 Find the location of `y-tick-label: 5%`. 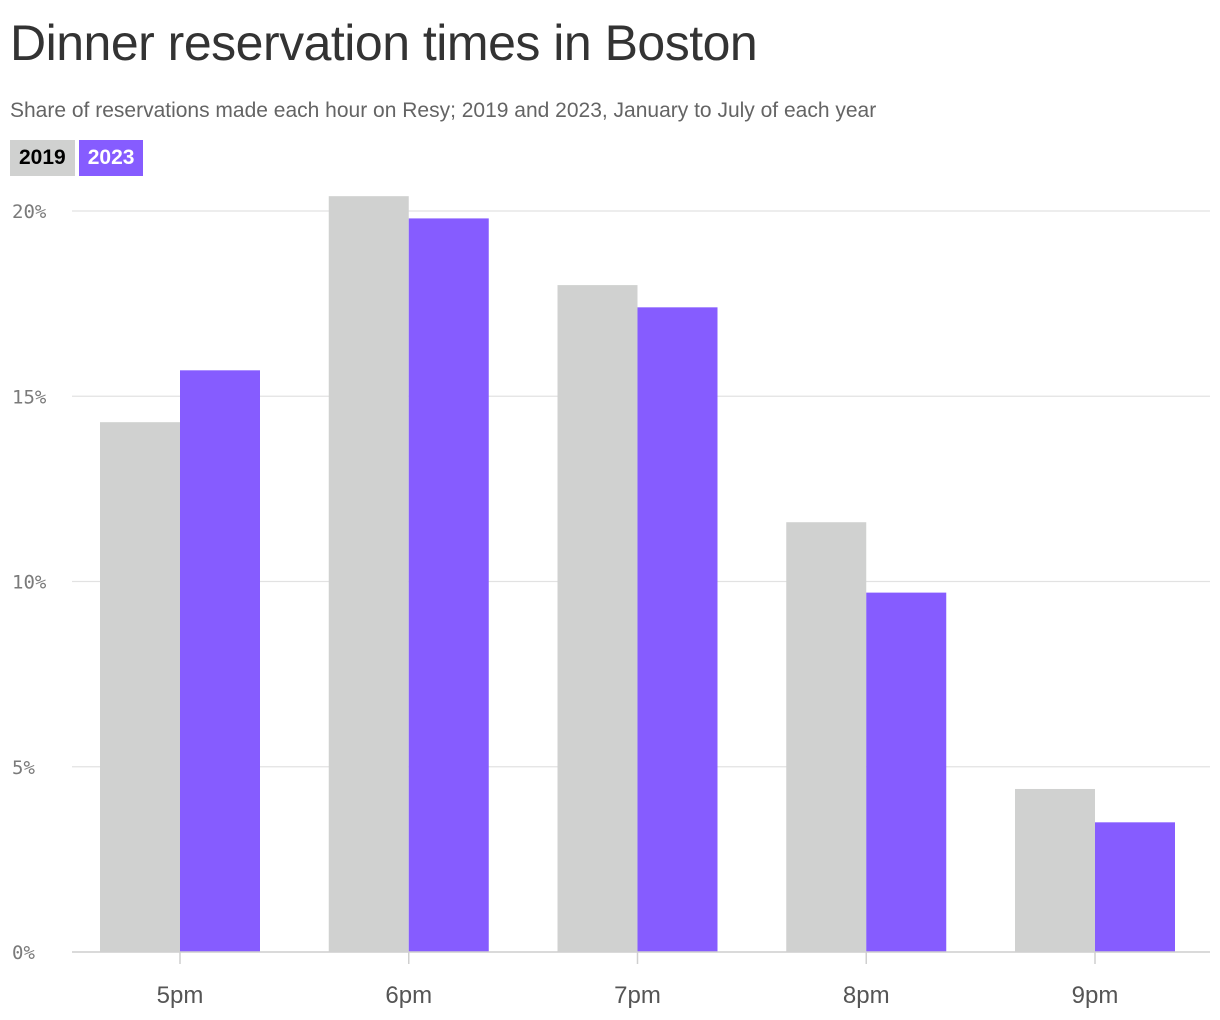

y-tick-label: 5% is located at coordinates (23, 768).